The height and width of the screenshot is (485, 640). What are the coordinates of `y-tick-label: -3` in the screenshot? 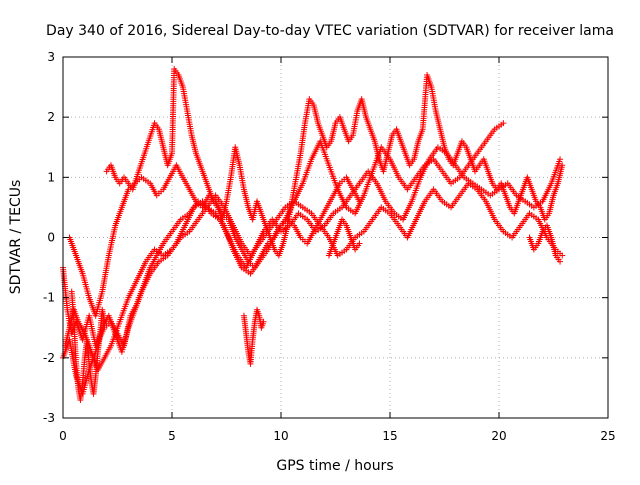 It's located at (49, 418).